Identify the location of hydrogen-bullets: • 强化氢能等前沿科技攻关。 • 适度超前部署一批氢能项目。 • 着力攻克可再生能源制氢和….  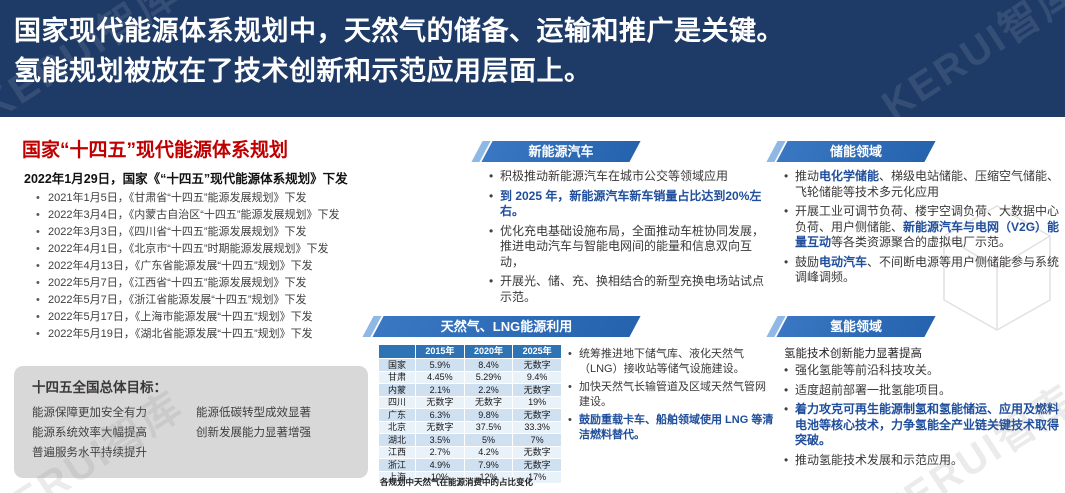
(923, 417).